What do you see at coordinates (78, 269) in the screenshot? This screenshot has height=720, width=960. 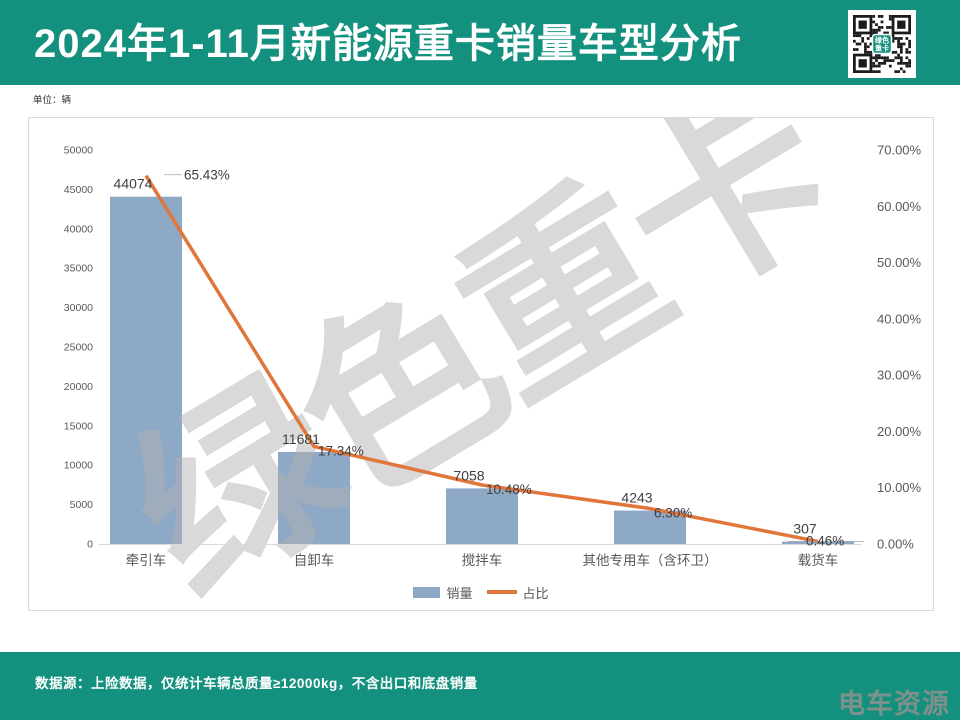 I see `left-axis-tick-label: 35000` at bounding box center [78, 269].